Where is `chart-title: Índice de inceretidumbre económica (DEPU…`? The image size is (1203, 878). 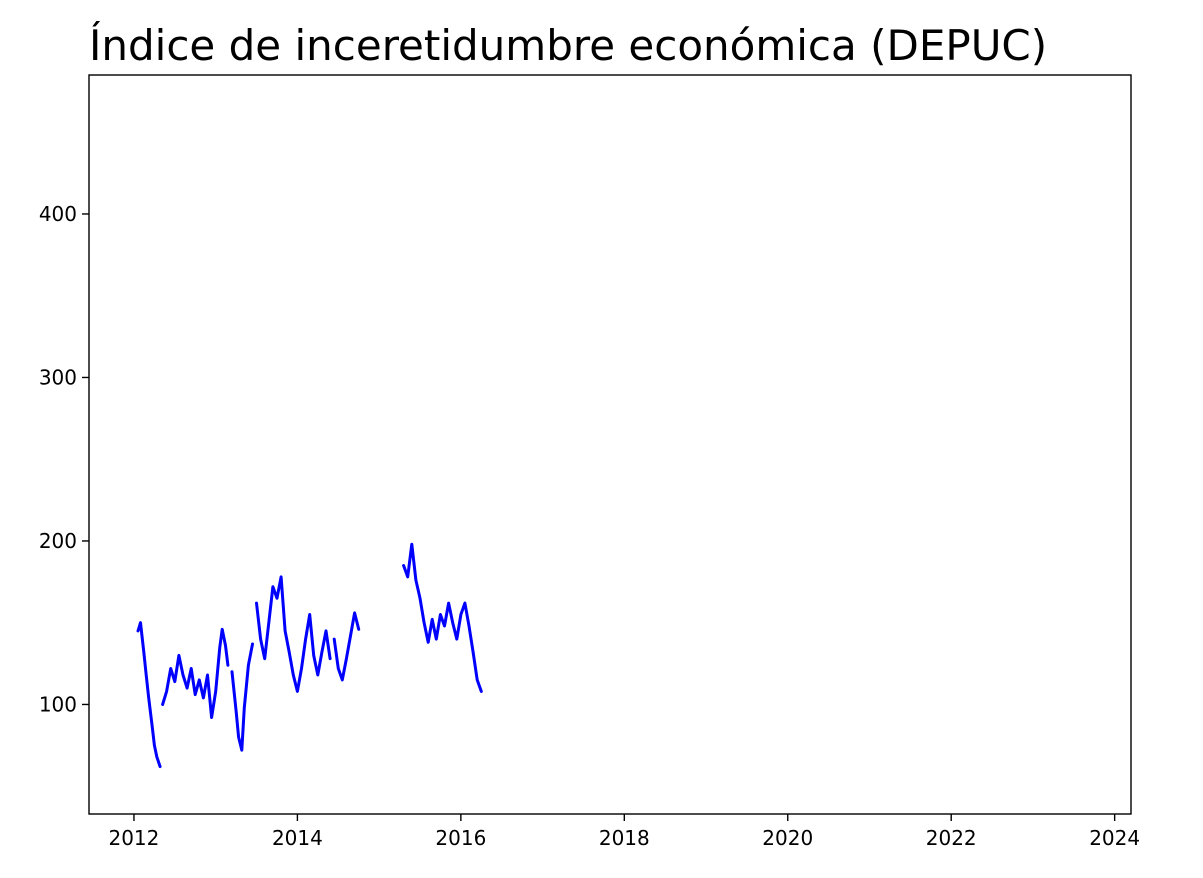 chart-title: Índice de inceretidumbre económica (DEPU… is located at coordinates (568, 45).